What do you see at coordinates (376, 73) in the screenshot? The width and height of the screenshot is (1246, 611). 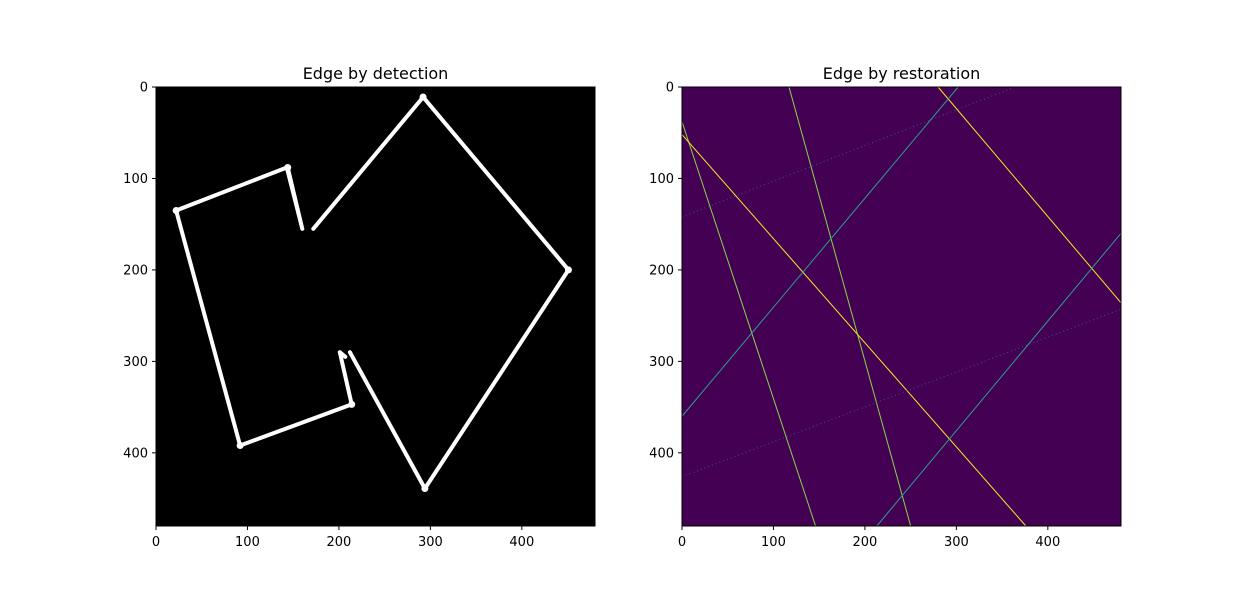 I see `subplot-title: Edge by detection` at bounding box center [376, 73].